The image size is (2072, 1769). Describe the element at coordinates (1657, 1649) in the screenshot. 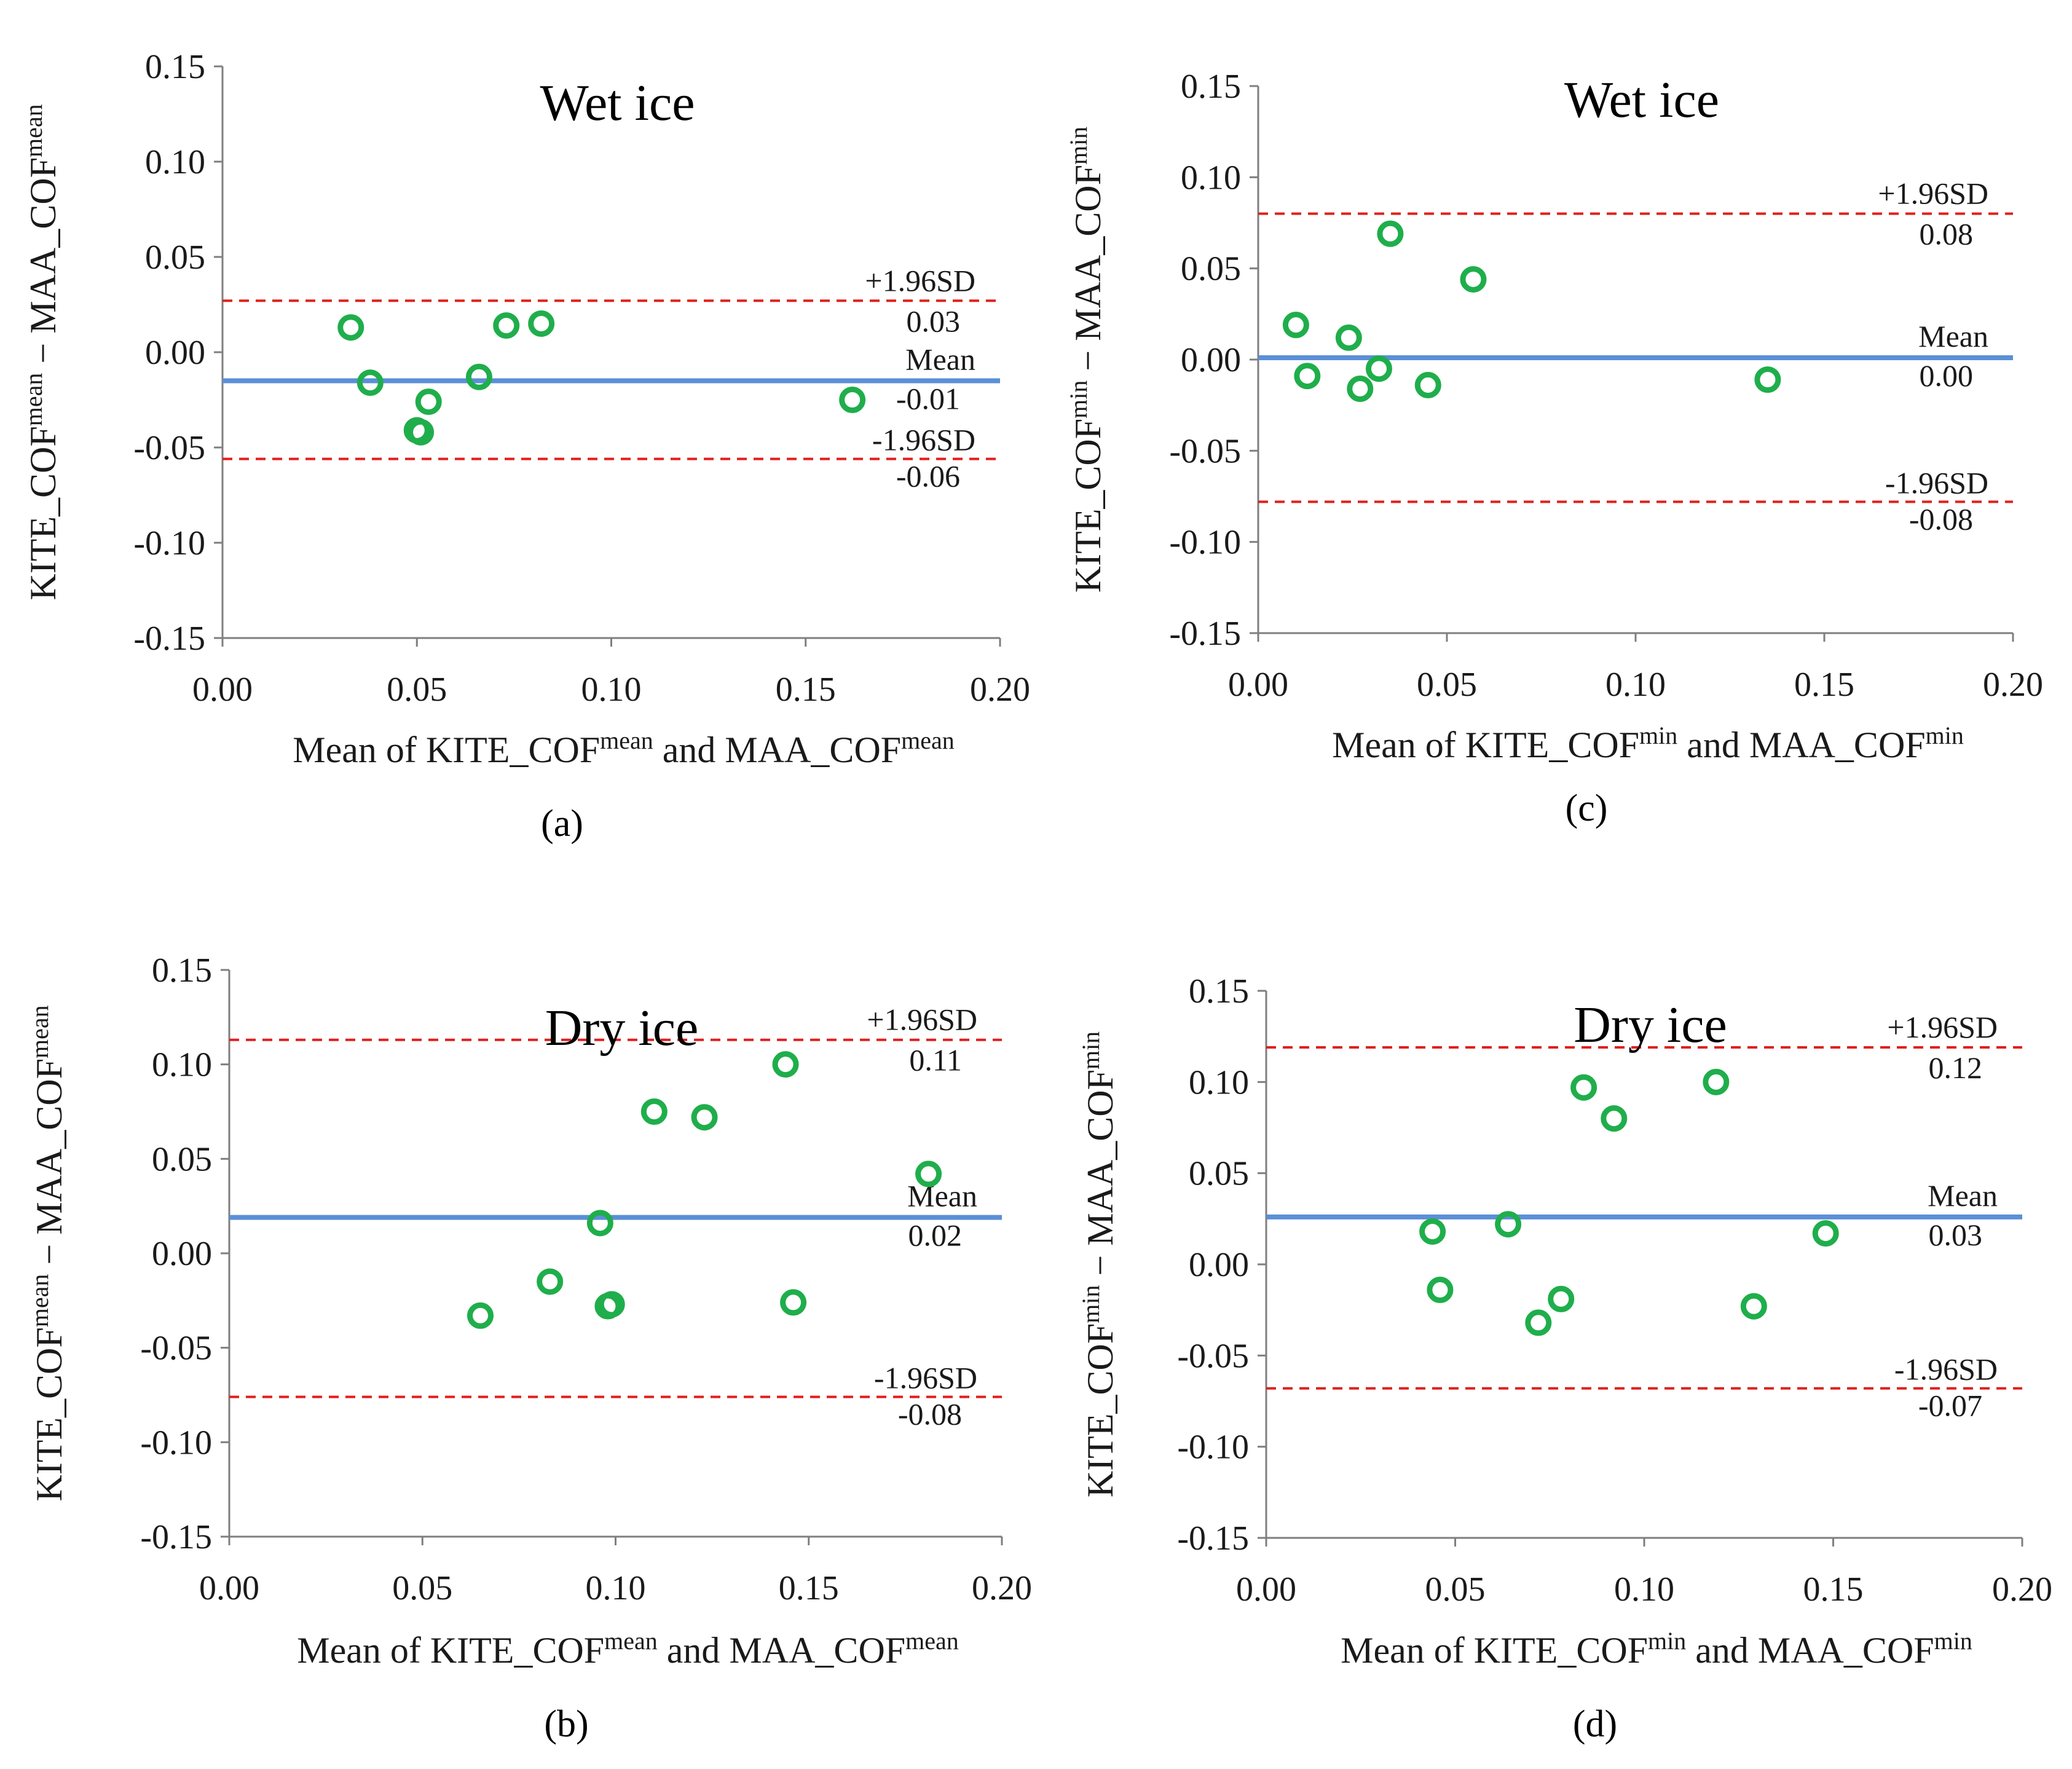

I see `x-axis-label: Mean of KITE_COFmin and MAA_COFmin` at that location.